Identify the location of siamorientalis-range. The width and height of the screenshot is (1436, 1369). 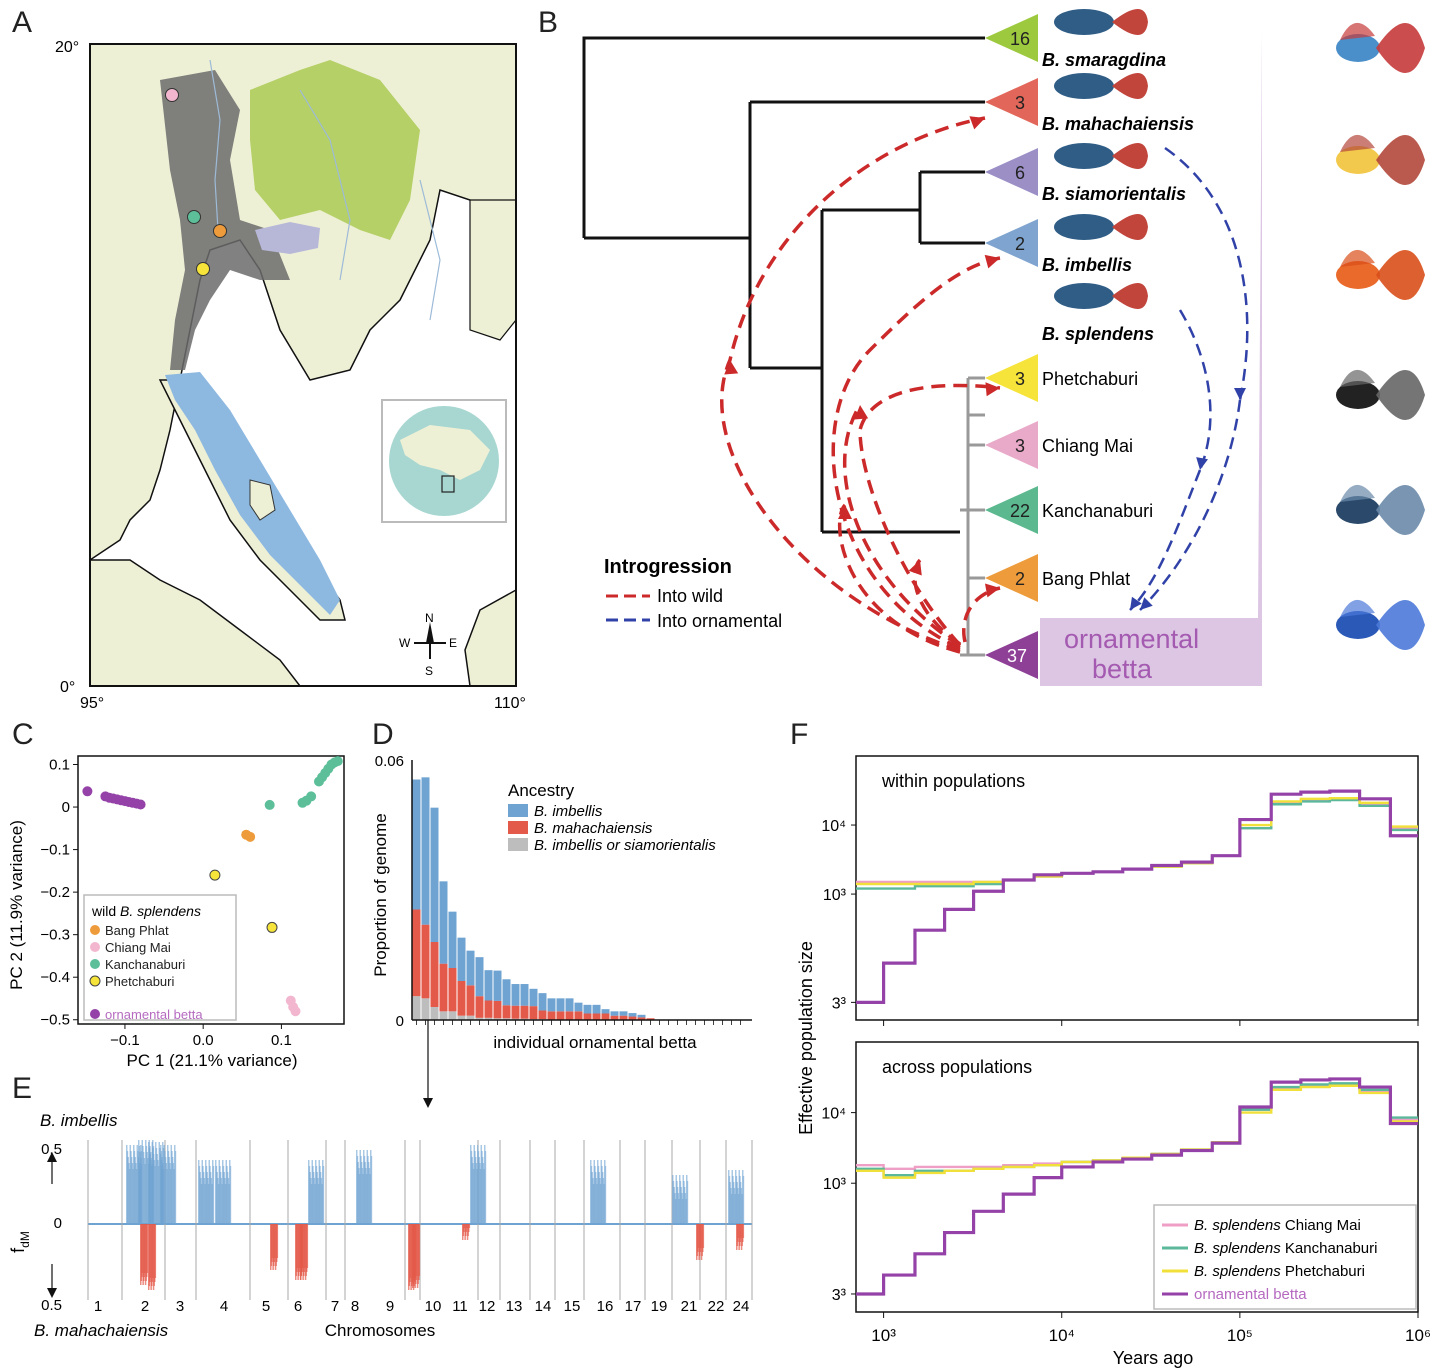
(287, 238).